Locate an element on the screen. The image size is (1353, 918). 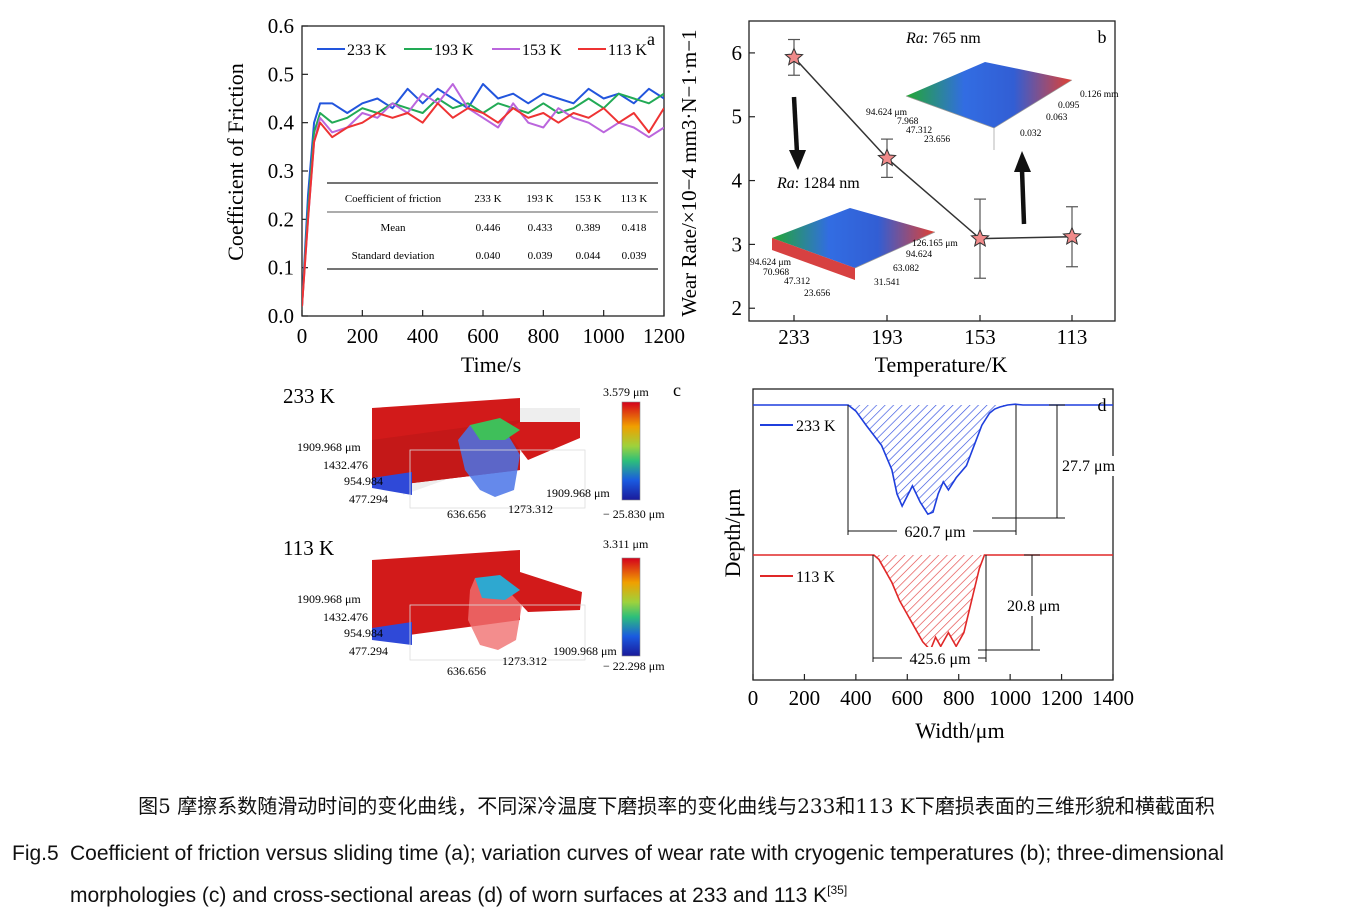
table-cell: 0.389 is located at coordinates (588, 228).